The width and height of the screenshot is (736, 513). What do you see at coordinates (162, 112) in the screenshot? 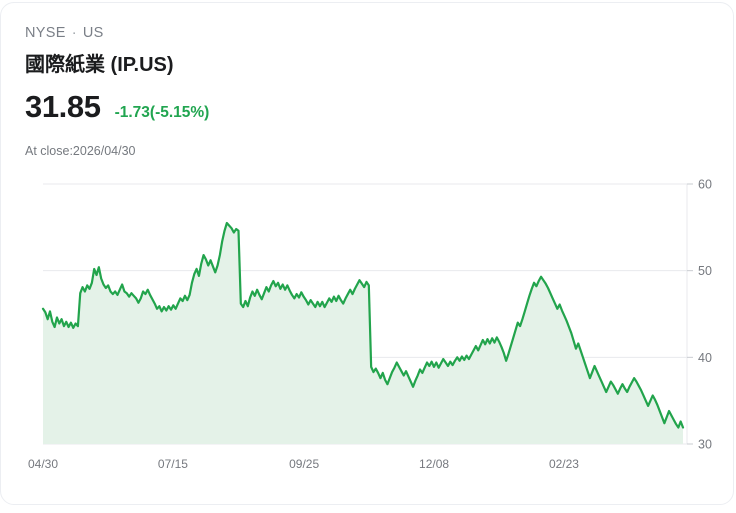
I see `price-change: -1.73(-5.15%)` at bounding box center [162, 112].